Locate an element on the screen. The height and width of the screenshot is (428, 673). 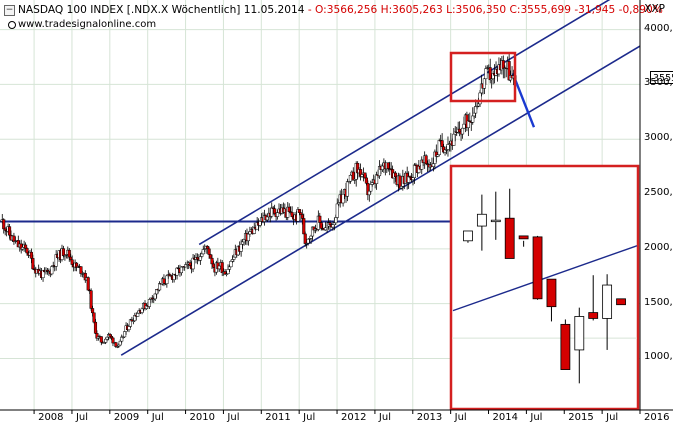
collapse-toggle-icon: − is located at coordinates (9, 10).